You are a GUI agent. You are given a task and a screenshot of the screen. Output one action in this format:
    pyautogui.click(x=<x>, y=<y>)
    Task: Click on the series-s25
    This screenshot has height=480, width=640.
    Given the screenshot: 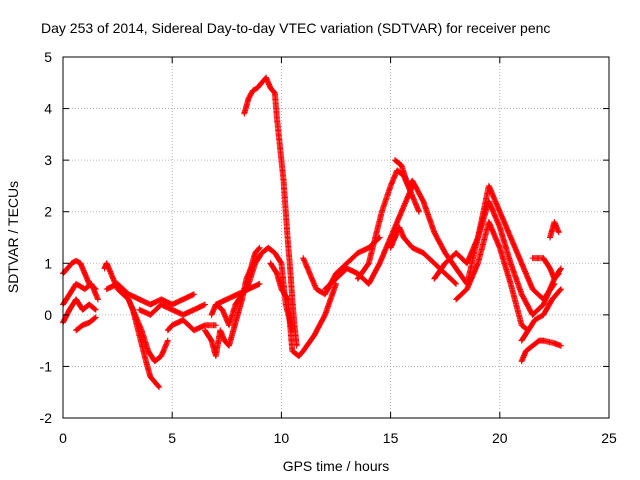 What is the action you would take?
    pyautogui.click(x=554, y=230)
    